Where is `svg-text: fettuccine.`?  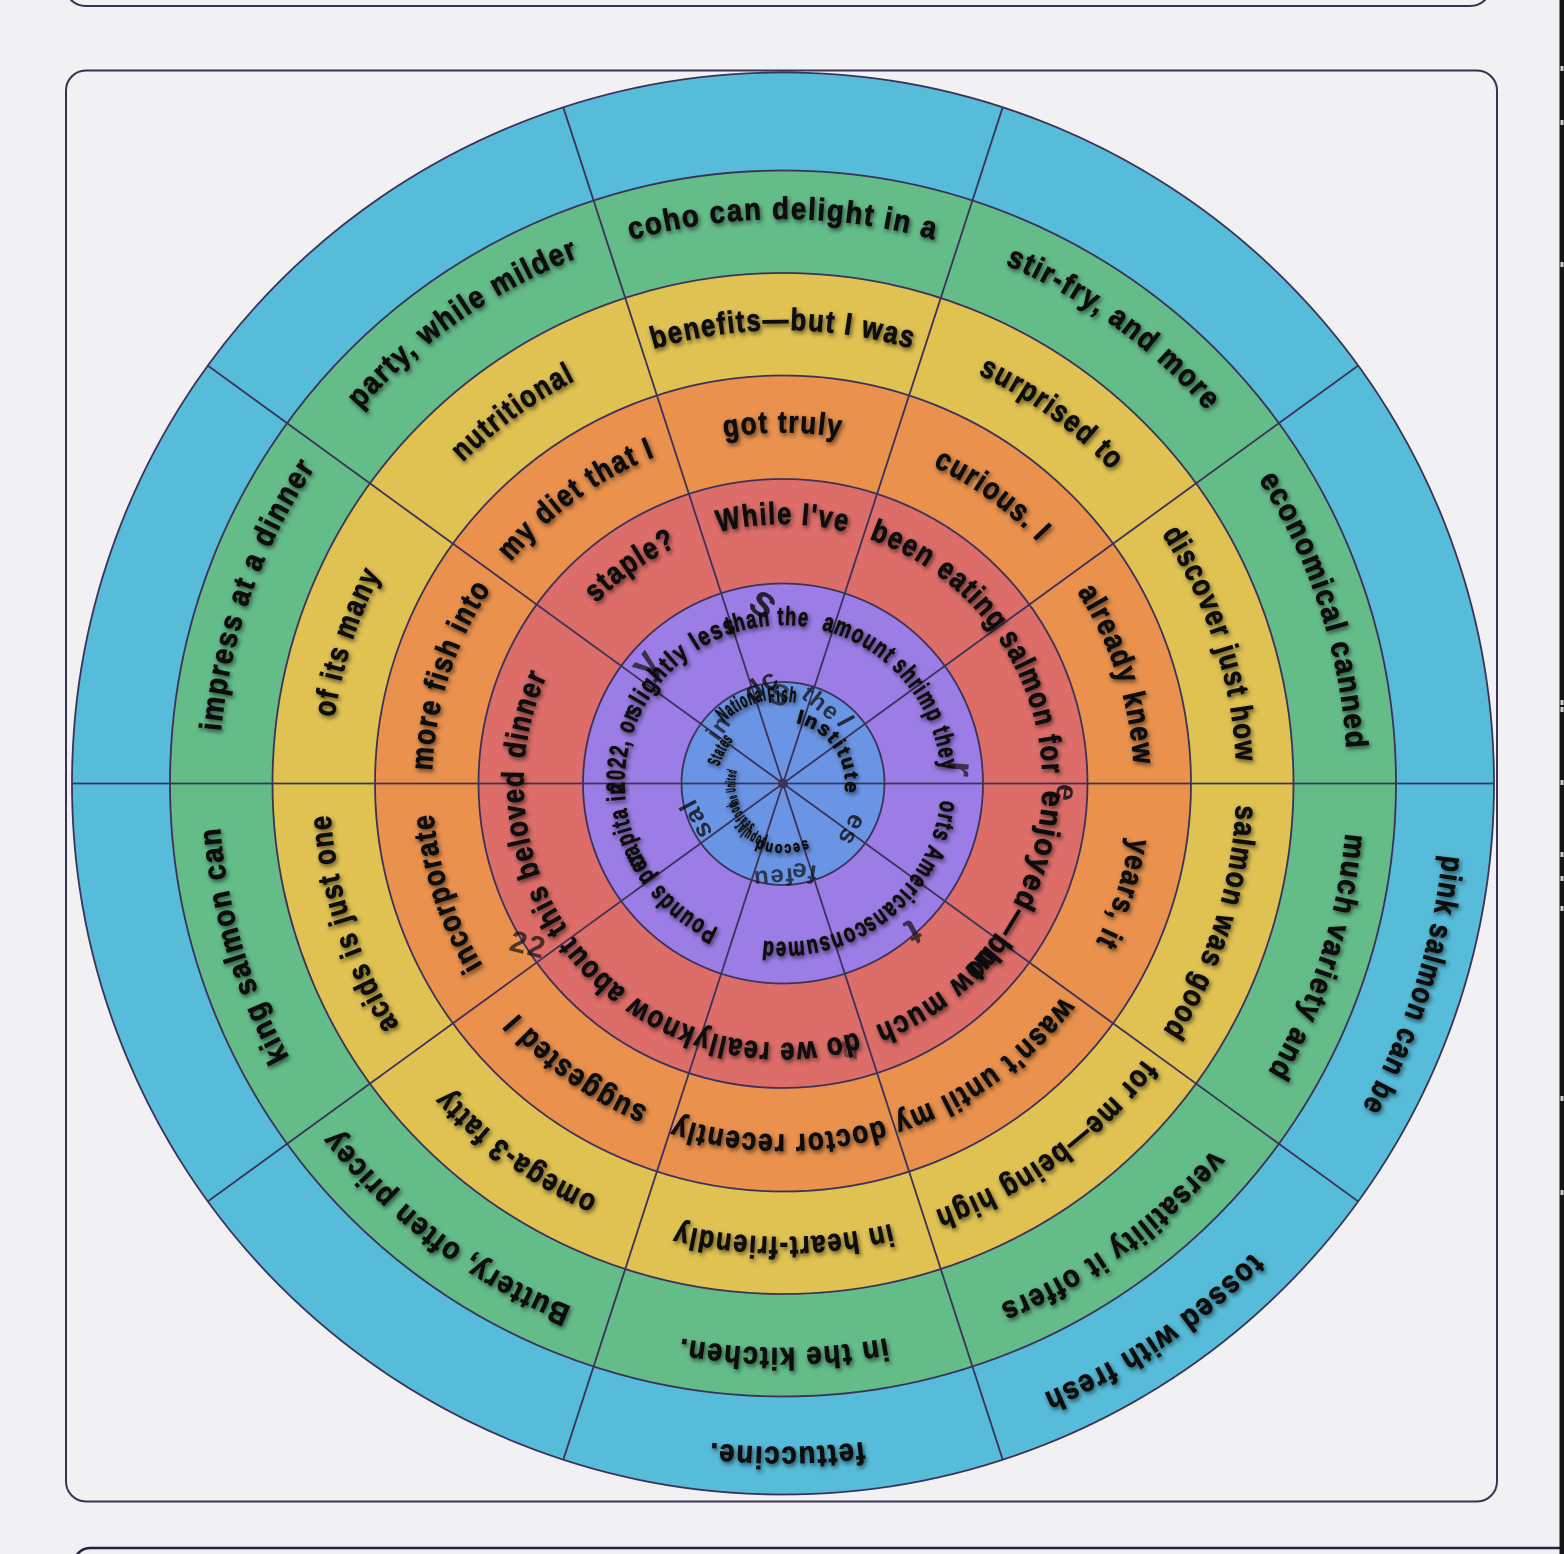
svg-text: fettuccine. is located at coordinates (786, 1455).